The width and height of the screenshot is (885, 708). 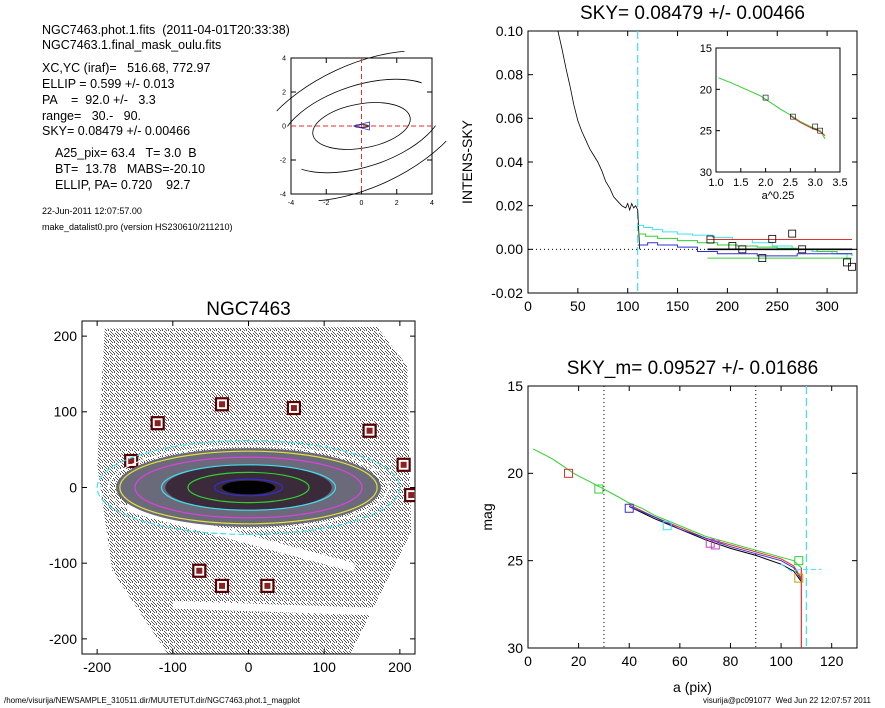 What do you see at coordinates (832, 661) in the screenshot?
I see `mag-xtick-label: 120` at bounding box center [832, 661].